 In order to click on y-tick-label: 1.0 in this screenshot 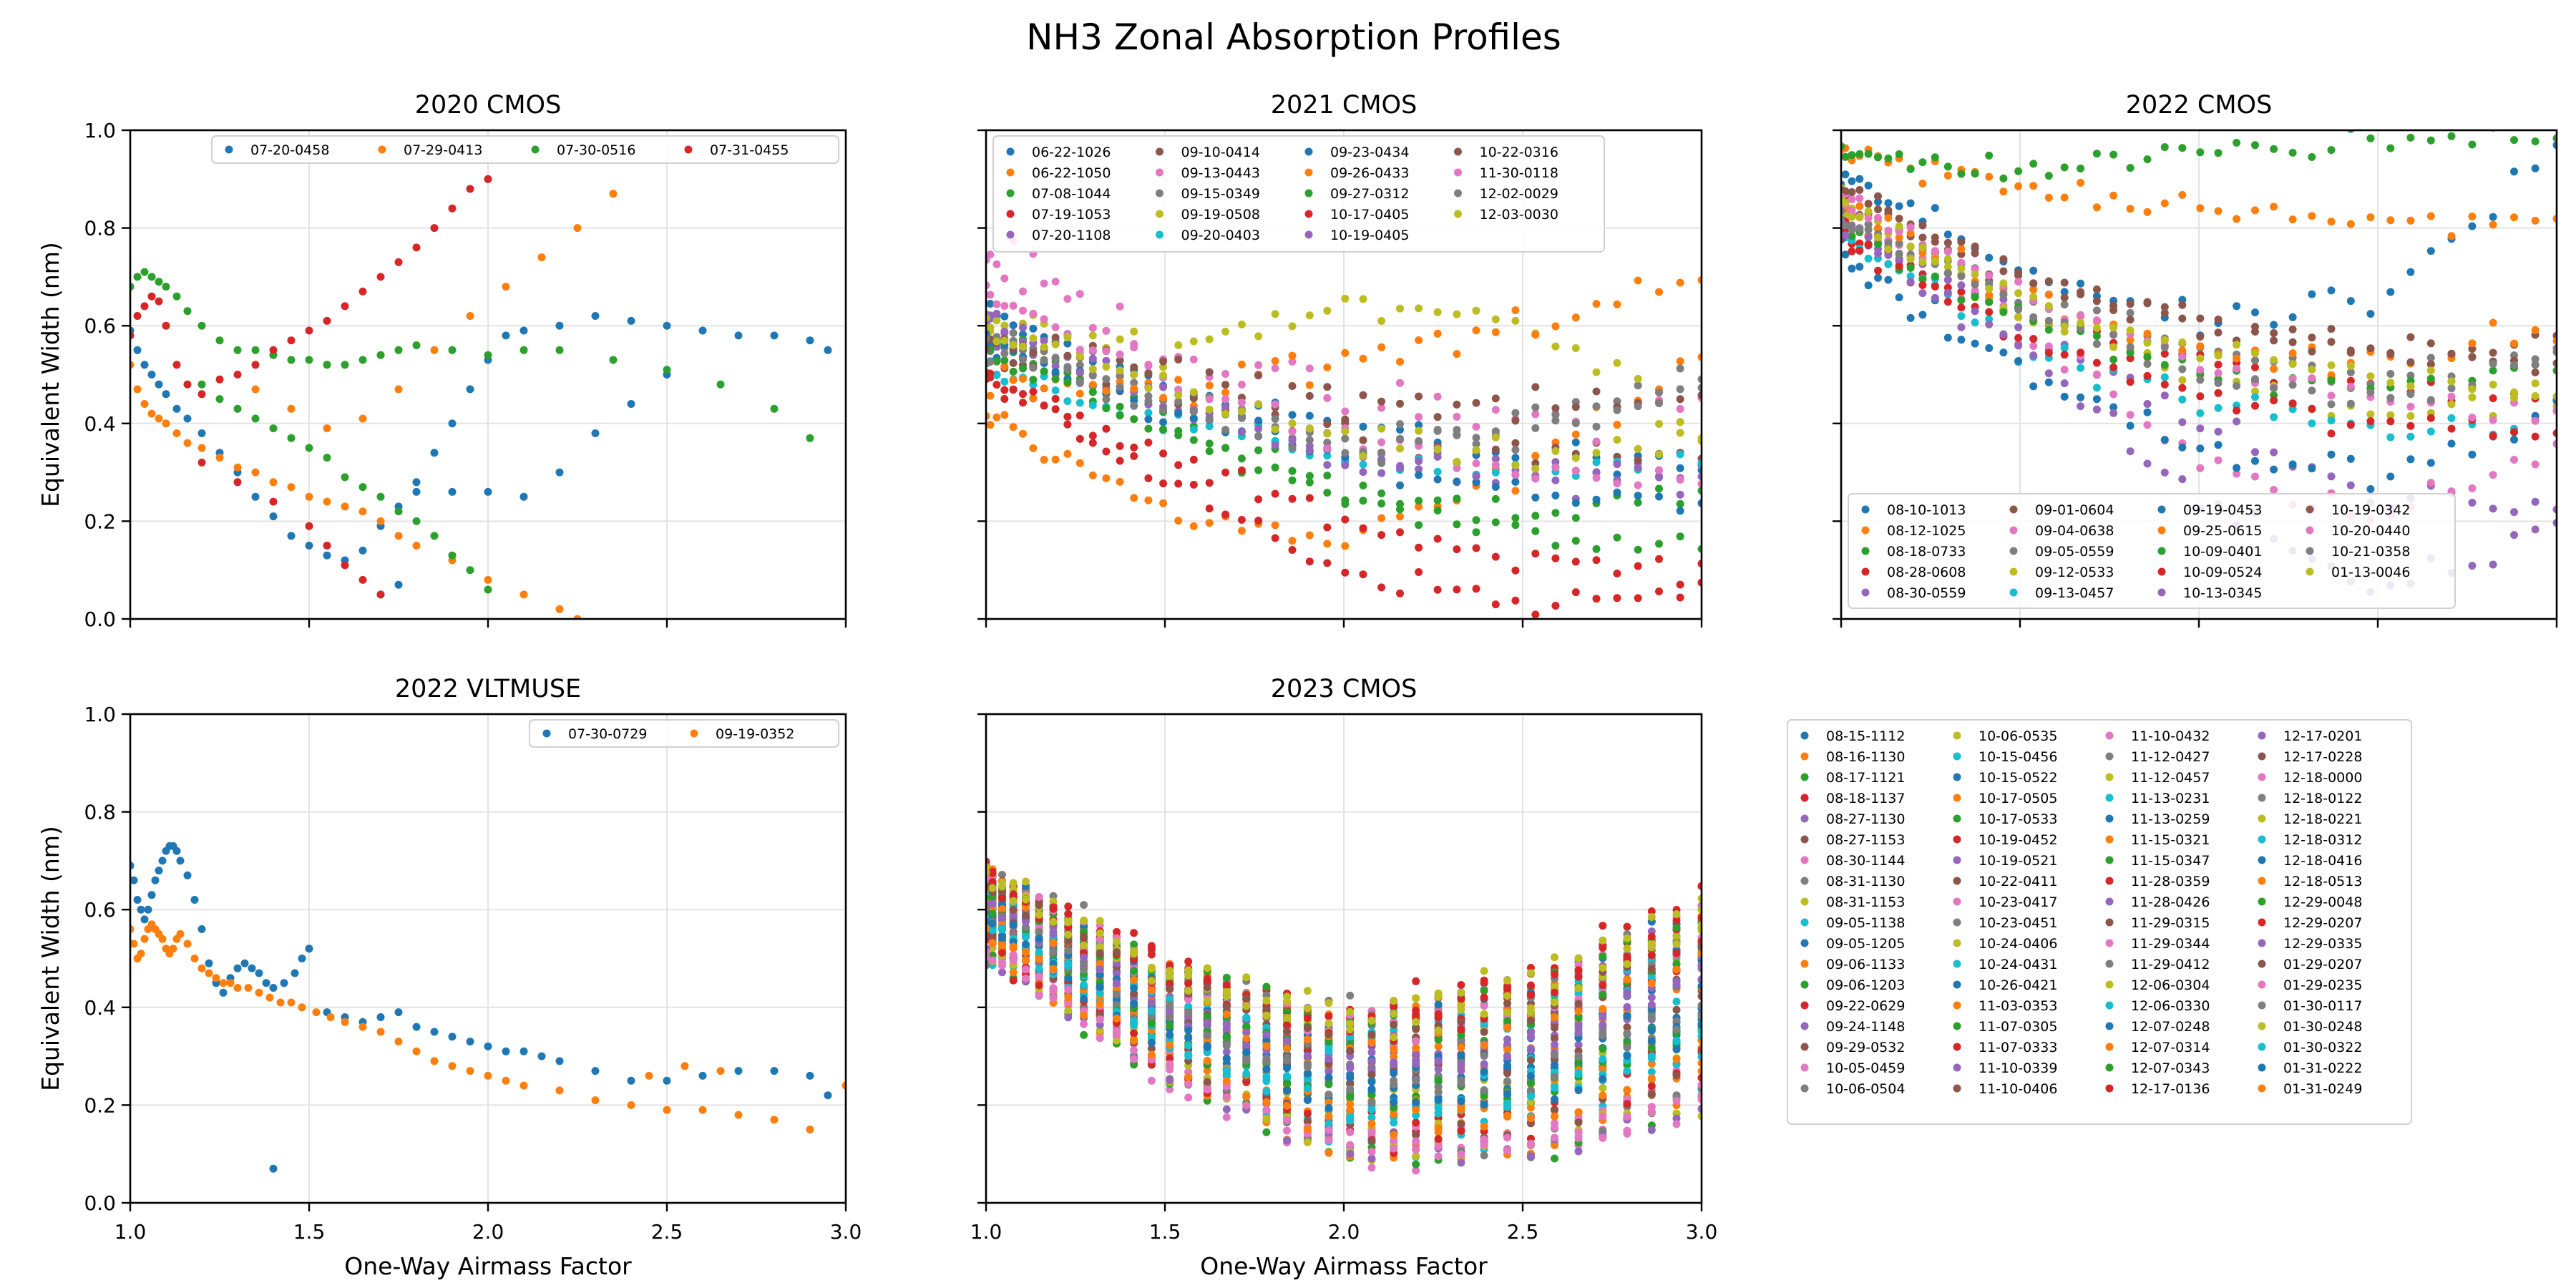, I will do `click(100, 714)`.